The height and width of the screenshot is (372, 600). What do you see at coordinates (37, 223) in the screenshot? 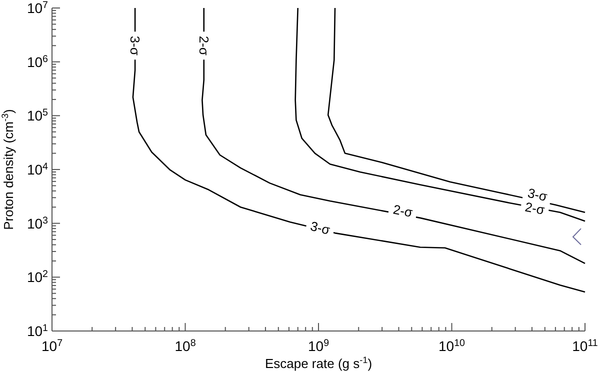
I see `y-tick-label: 10$^{3}$` at bounding box center [37, 223].